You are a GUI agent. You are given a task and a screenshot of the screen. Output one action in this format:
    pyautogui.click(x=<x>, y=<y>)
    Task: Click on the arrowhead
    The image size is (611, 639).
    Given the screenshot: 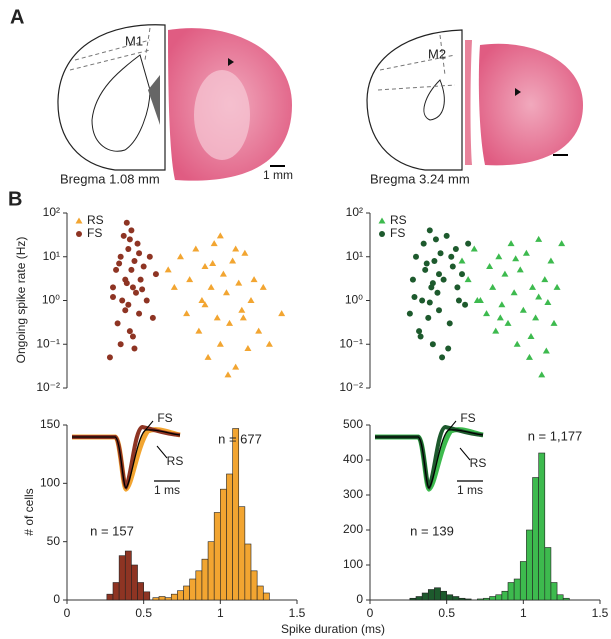 What is the action you would take?
    pyautogui.click(x=518, y=92)
    